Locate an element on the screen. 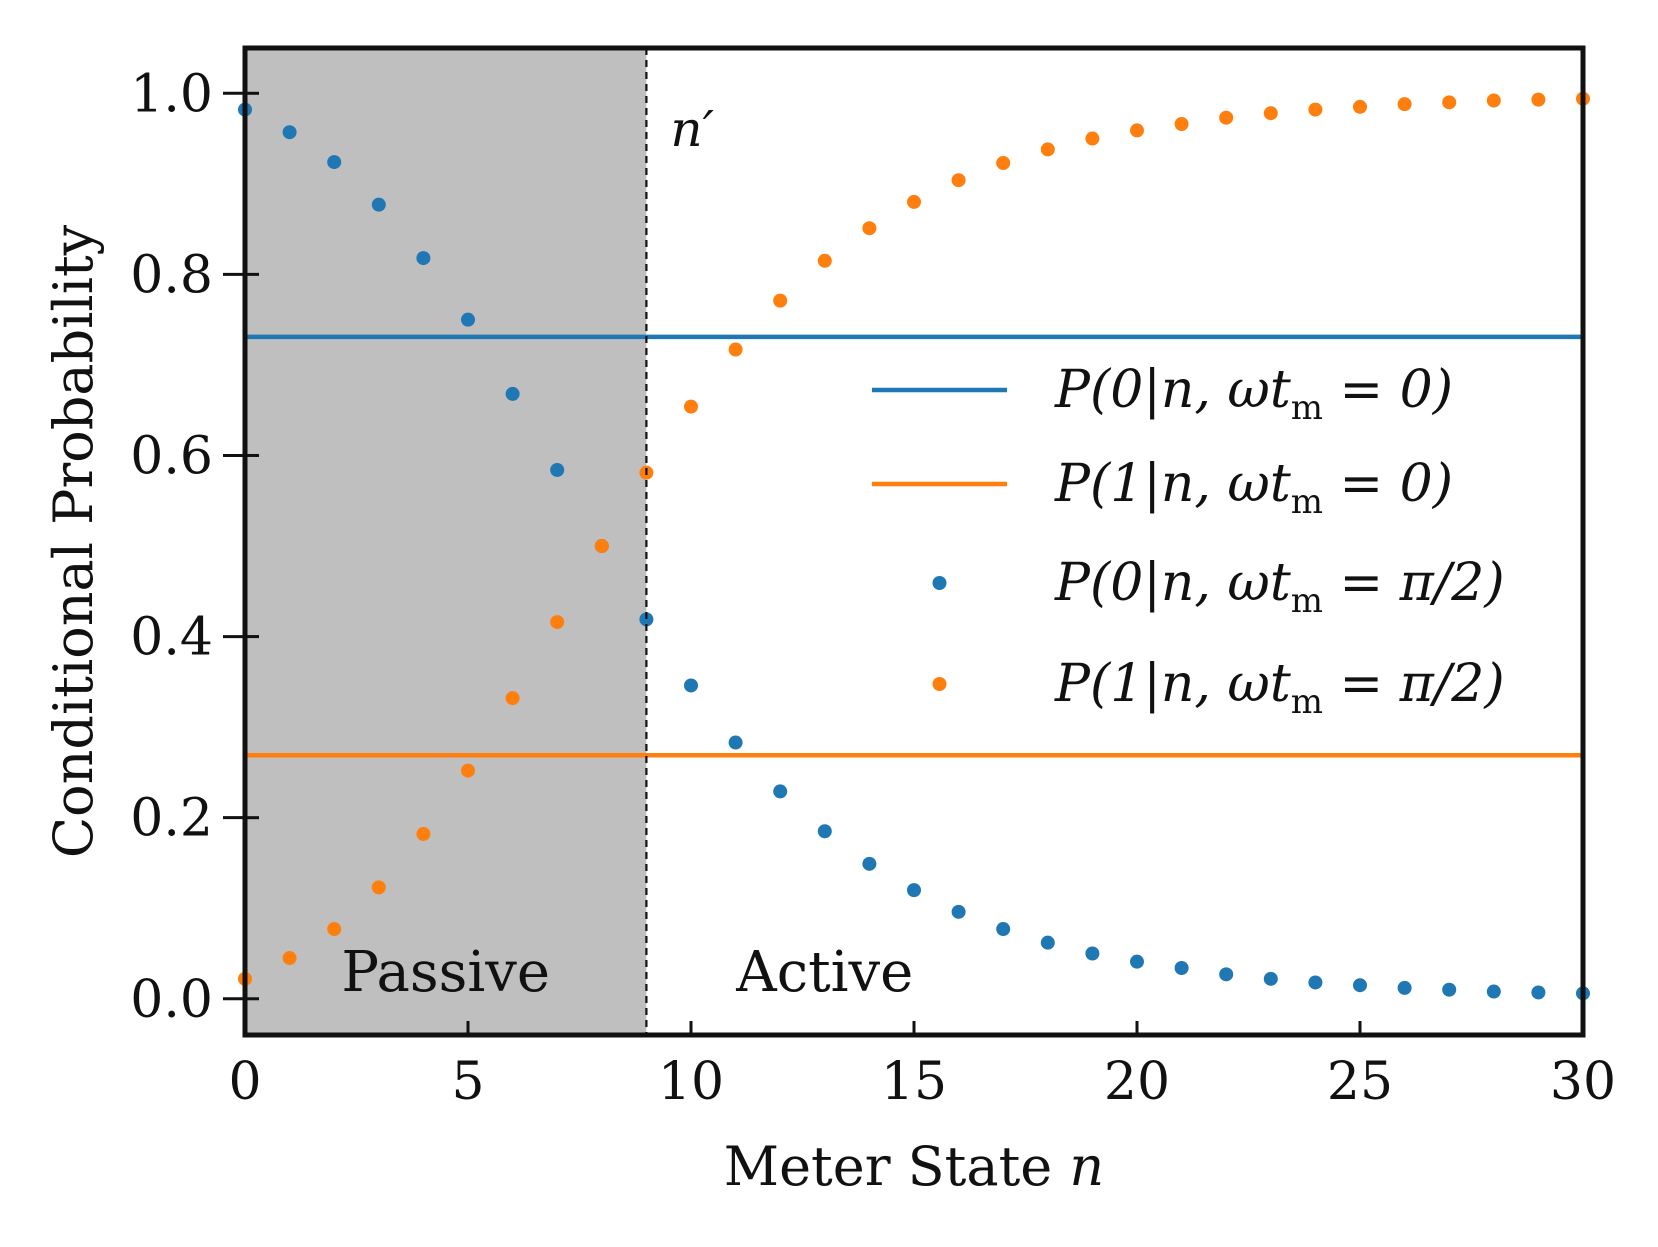 The image size is (1658, 1247). point-series1-n18 is located at coordinates (1047, 149).